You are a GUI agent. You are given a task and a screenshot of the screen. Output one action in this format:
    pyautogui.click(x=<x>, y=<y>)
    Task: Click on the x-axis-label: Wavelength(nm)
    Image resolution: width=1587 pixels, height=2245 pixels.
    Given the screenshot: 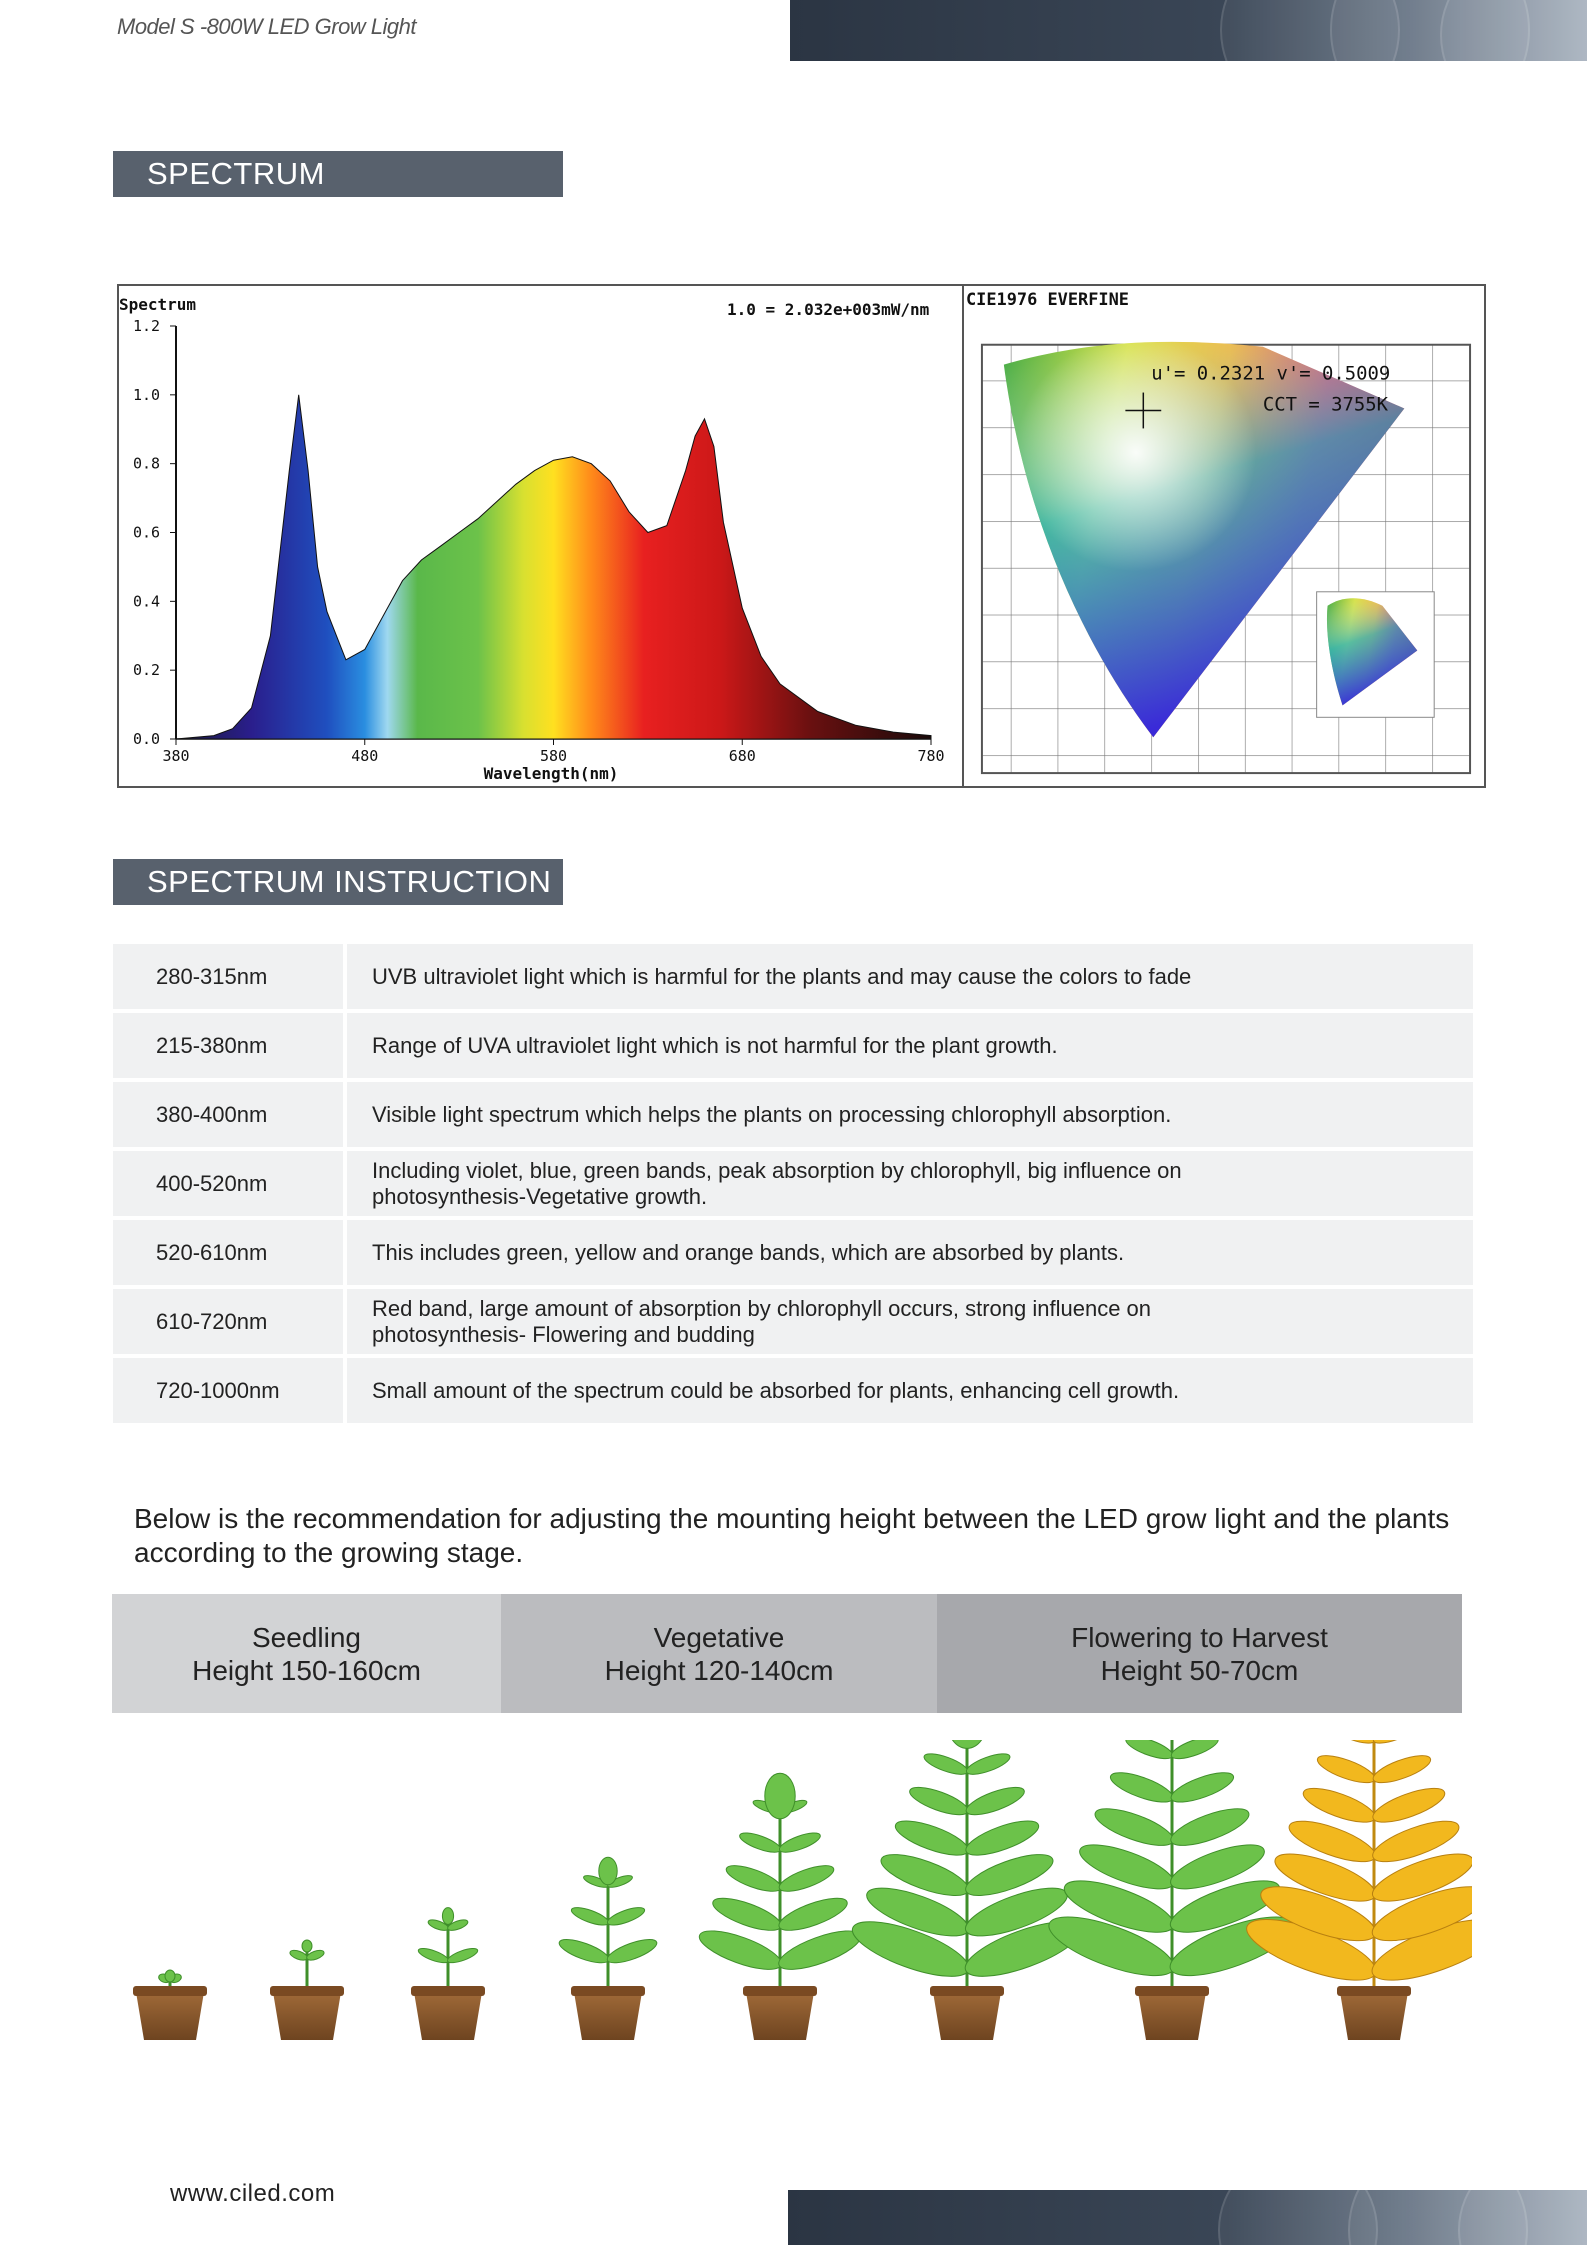 What is the action you would take?
    pyautogui.click(x=551, y=773)
    